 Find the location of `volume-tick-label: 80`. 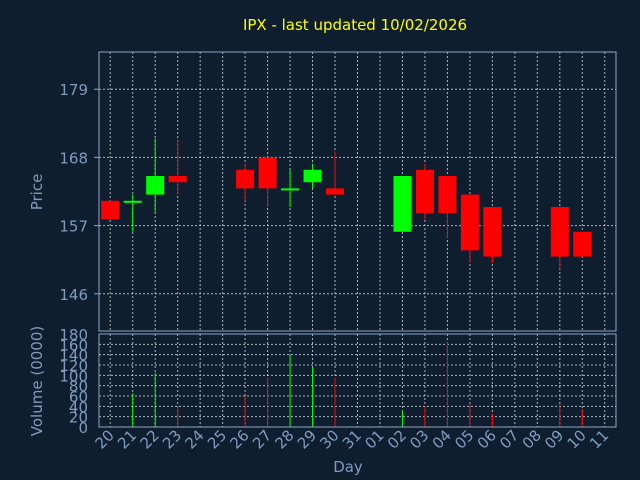

volume-tick-label: 80 is located at coordinates (78, 387).